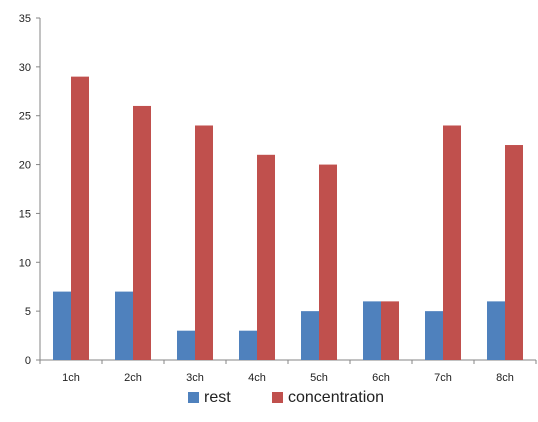 The image size is (538, 422). Describe the element at coordinates (336, 397) in the screenshot. I see `legend-label-concentration: concentration` at that location.